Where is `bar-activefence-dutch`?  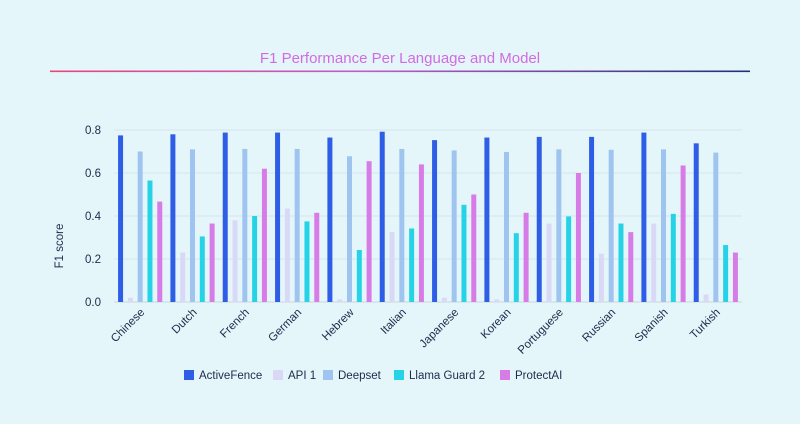
bar-activefence-dutch is located at coordinates (173, 218).